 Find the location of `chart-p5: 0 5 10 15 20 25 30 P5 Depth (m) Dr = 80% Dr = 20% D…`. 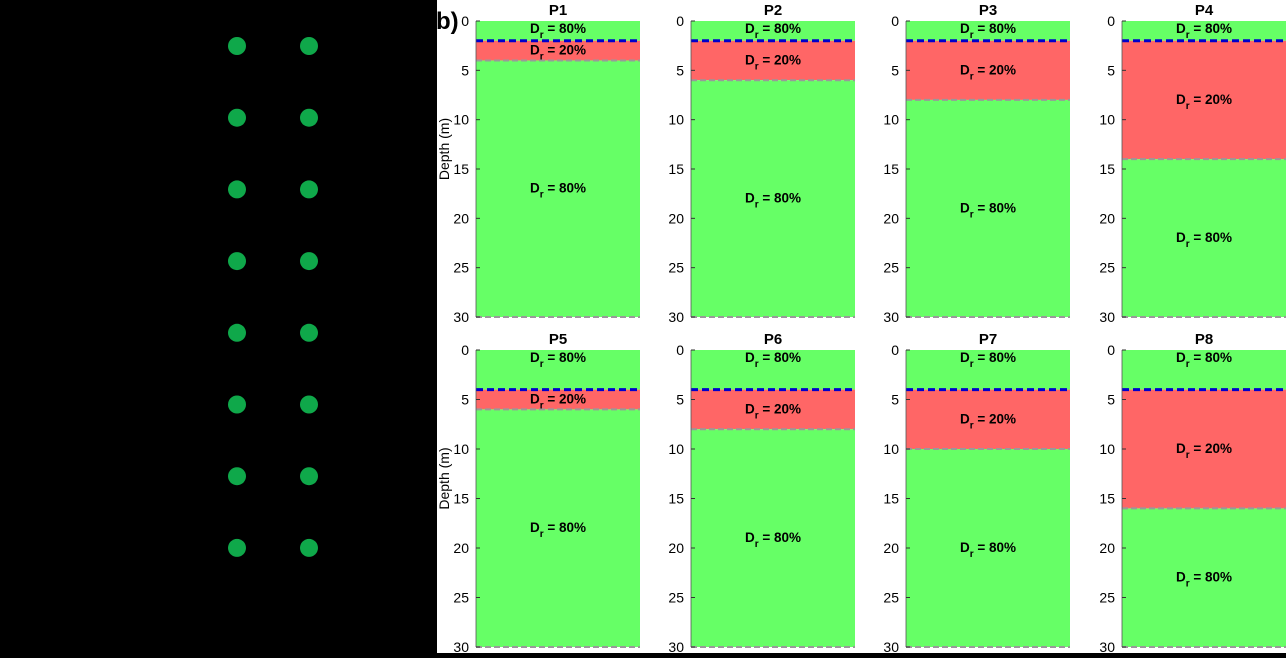

chart-p5: 0 5 10 15 20 25 30 P5 Depth (m) Dr = 80% Dr = 20% D… is located at coordinates (538, 492).